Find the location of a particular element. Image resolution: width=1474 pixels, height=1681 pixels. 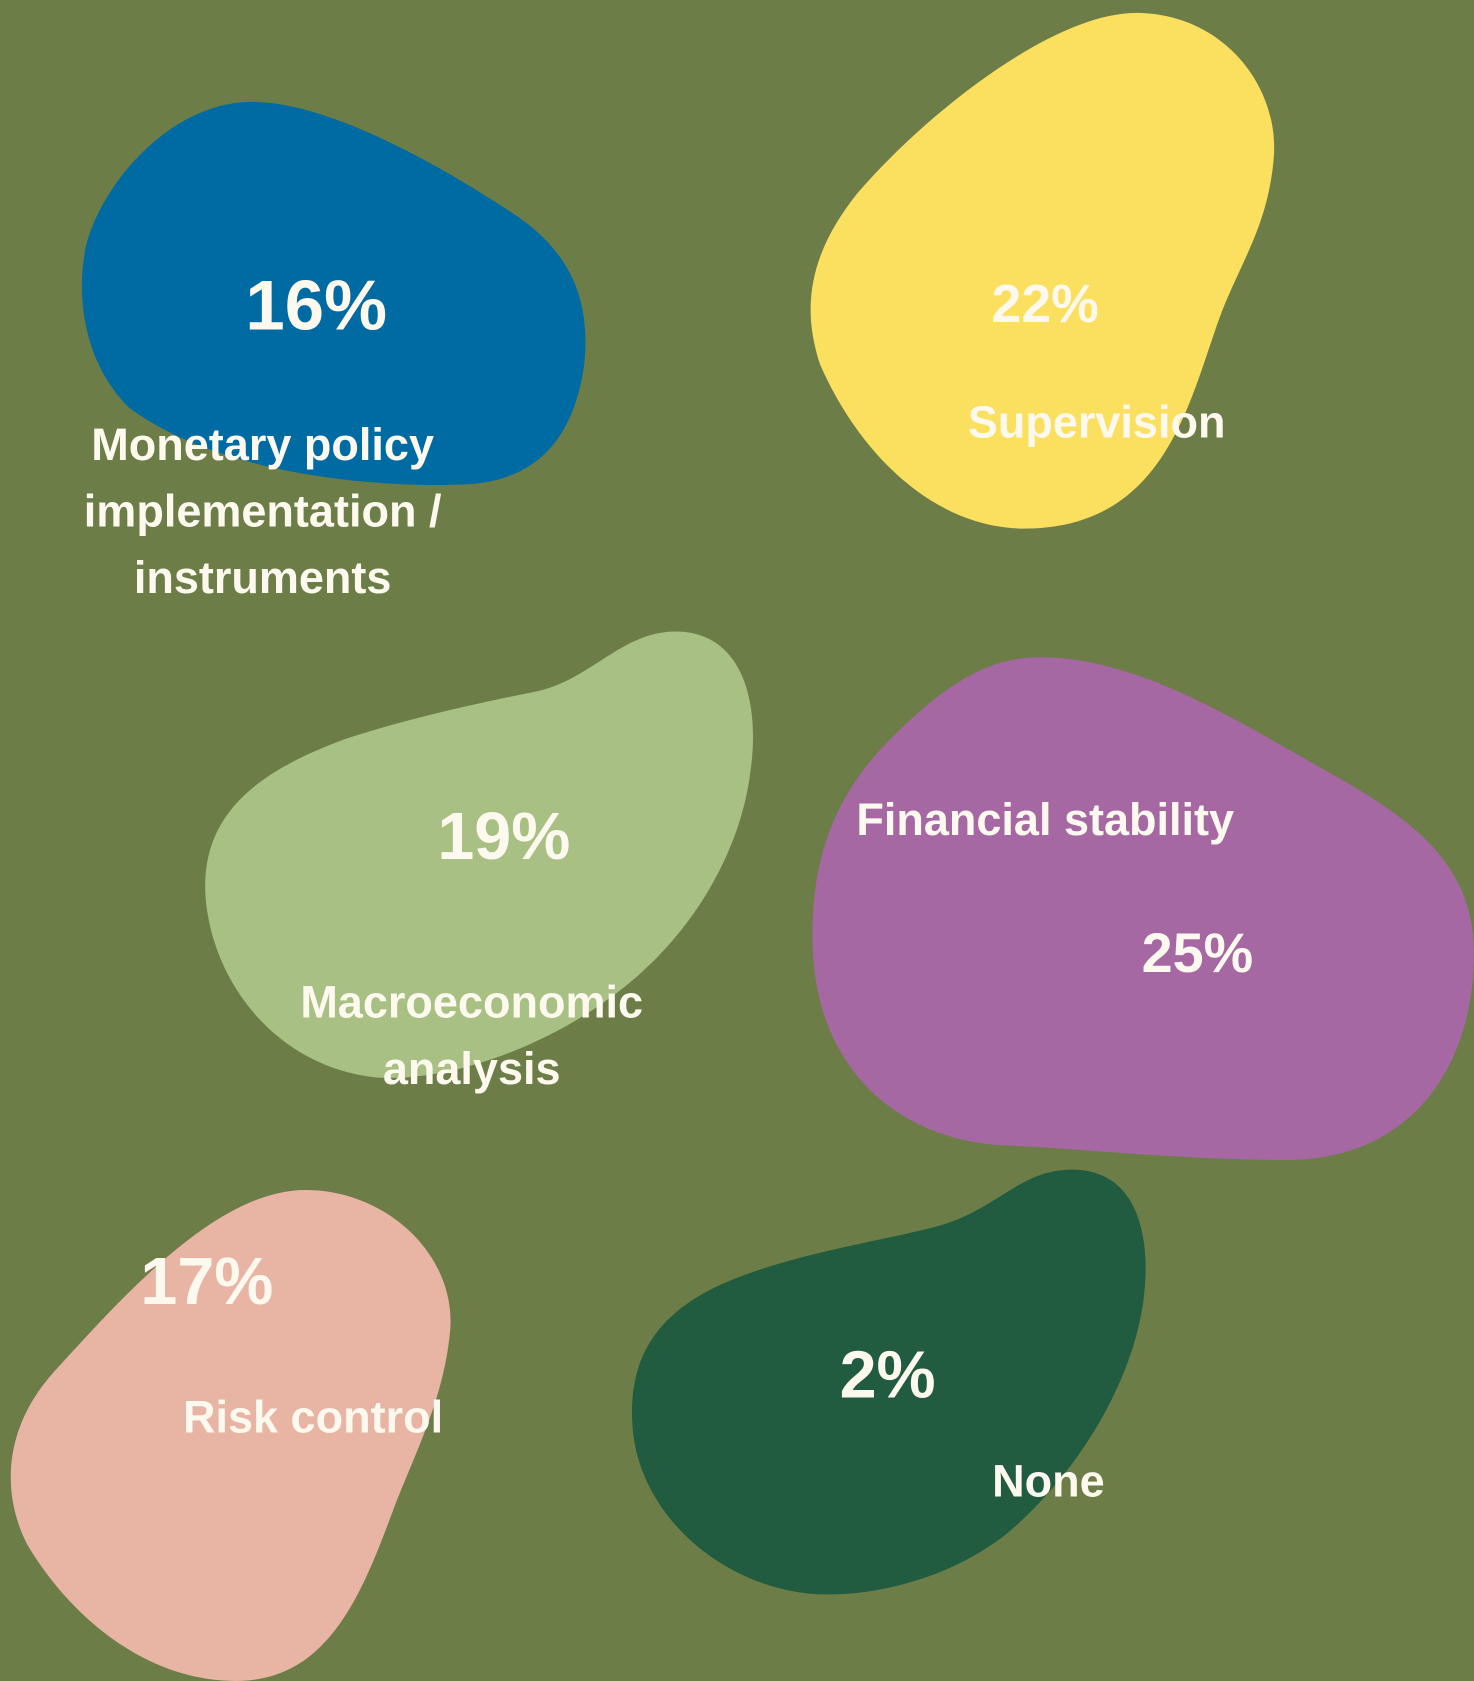

value-label: 22% is located at coordinates (1045, 304).